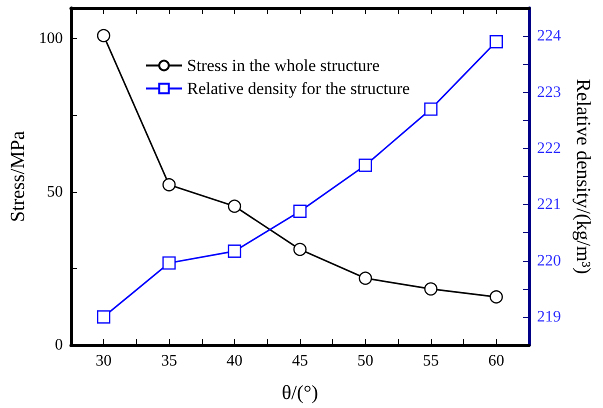 The image size is (603, 408). I want to click on y2-axis-title: Relative density/(kg/m³), so click(583, 176).